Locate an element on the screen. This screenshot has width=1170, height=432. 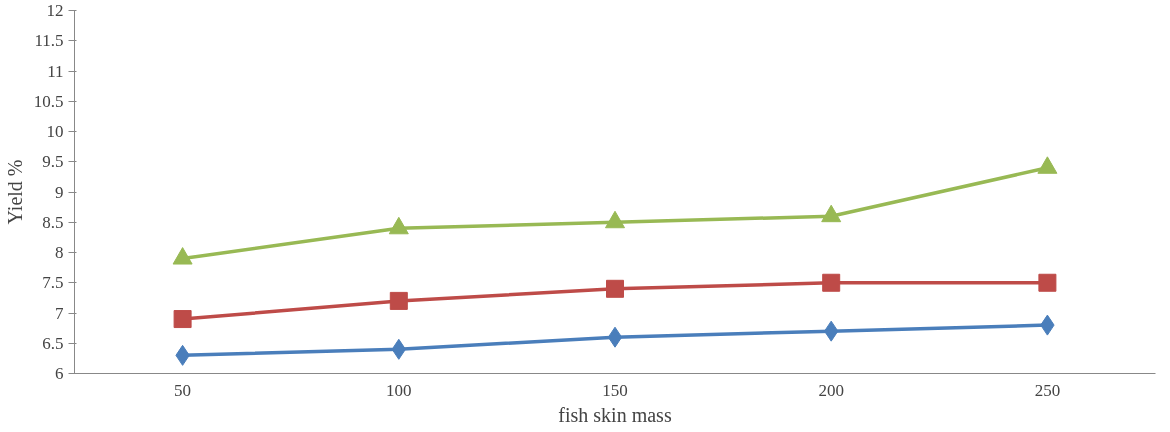
y-tick-label: 11 is located at coordinates (55, 71).